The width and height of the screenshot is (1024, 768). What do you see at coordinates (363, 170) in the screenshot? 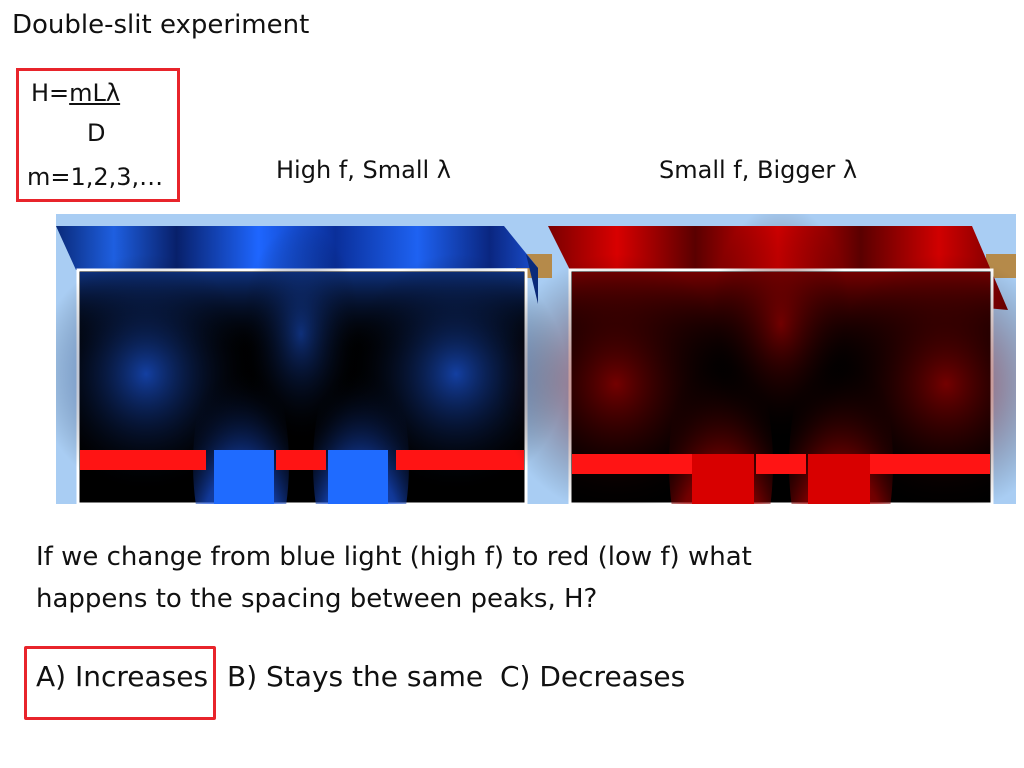
I see `blue-panel-label: High f, Small λ` at bounding box center [363, 170].